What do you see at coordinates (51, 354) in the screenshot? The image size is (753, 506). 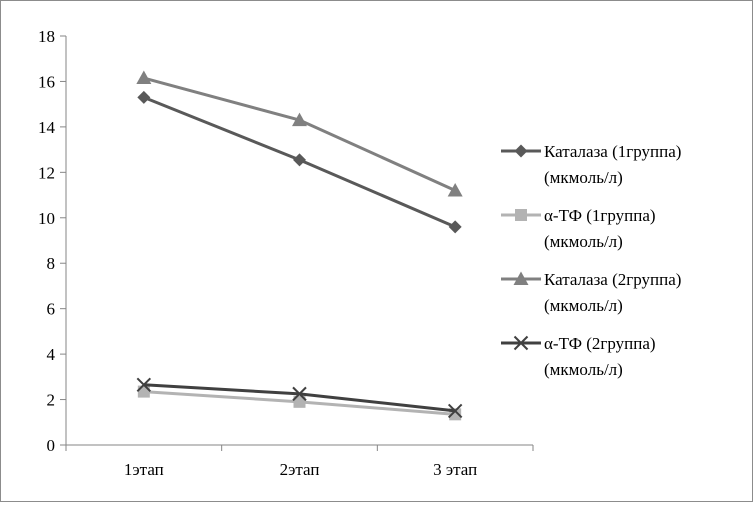 I see `y-tick-label: 4` at bounding box center [51, 354].